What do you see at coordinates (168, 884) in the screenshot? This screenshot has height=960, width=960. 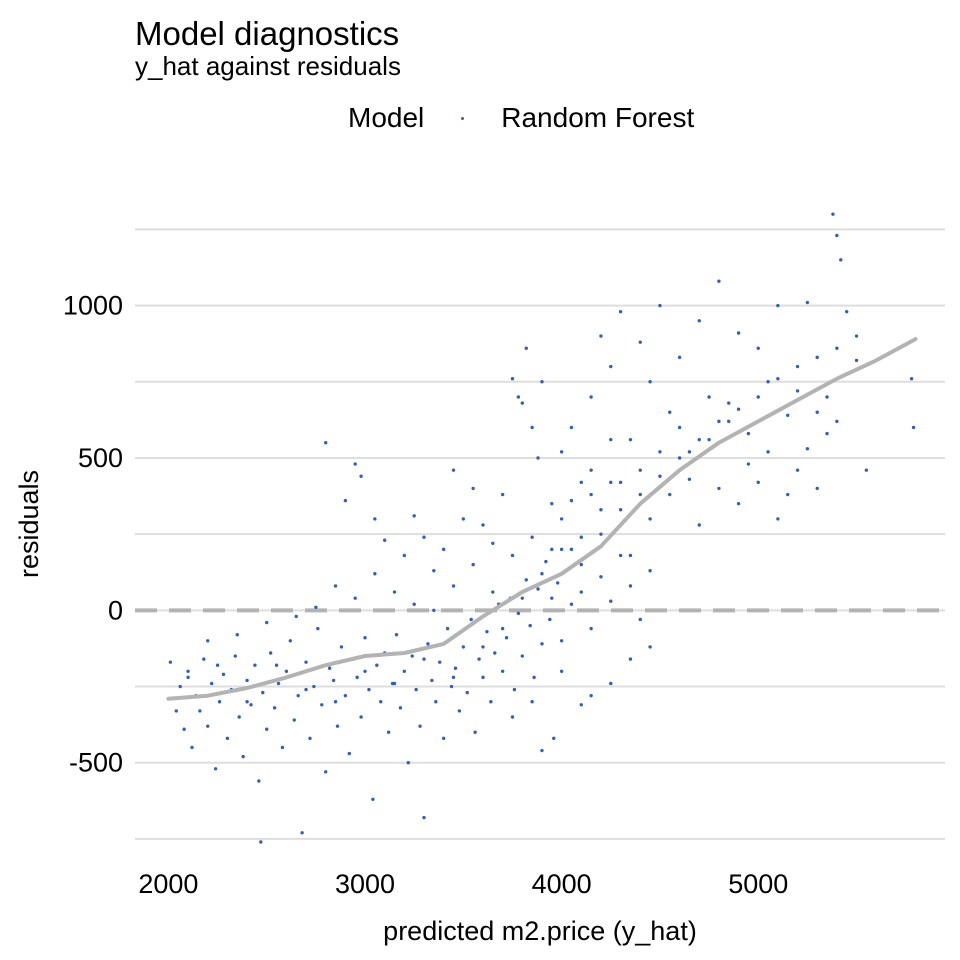 I see `x-tick-label: 2000` at bounding box center [168, 884].